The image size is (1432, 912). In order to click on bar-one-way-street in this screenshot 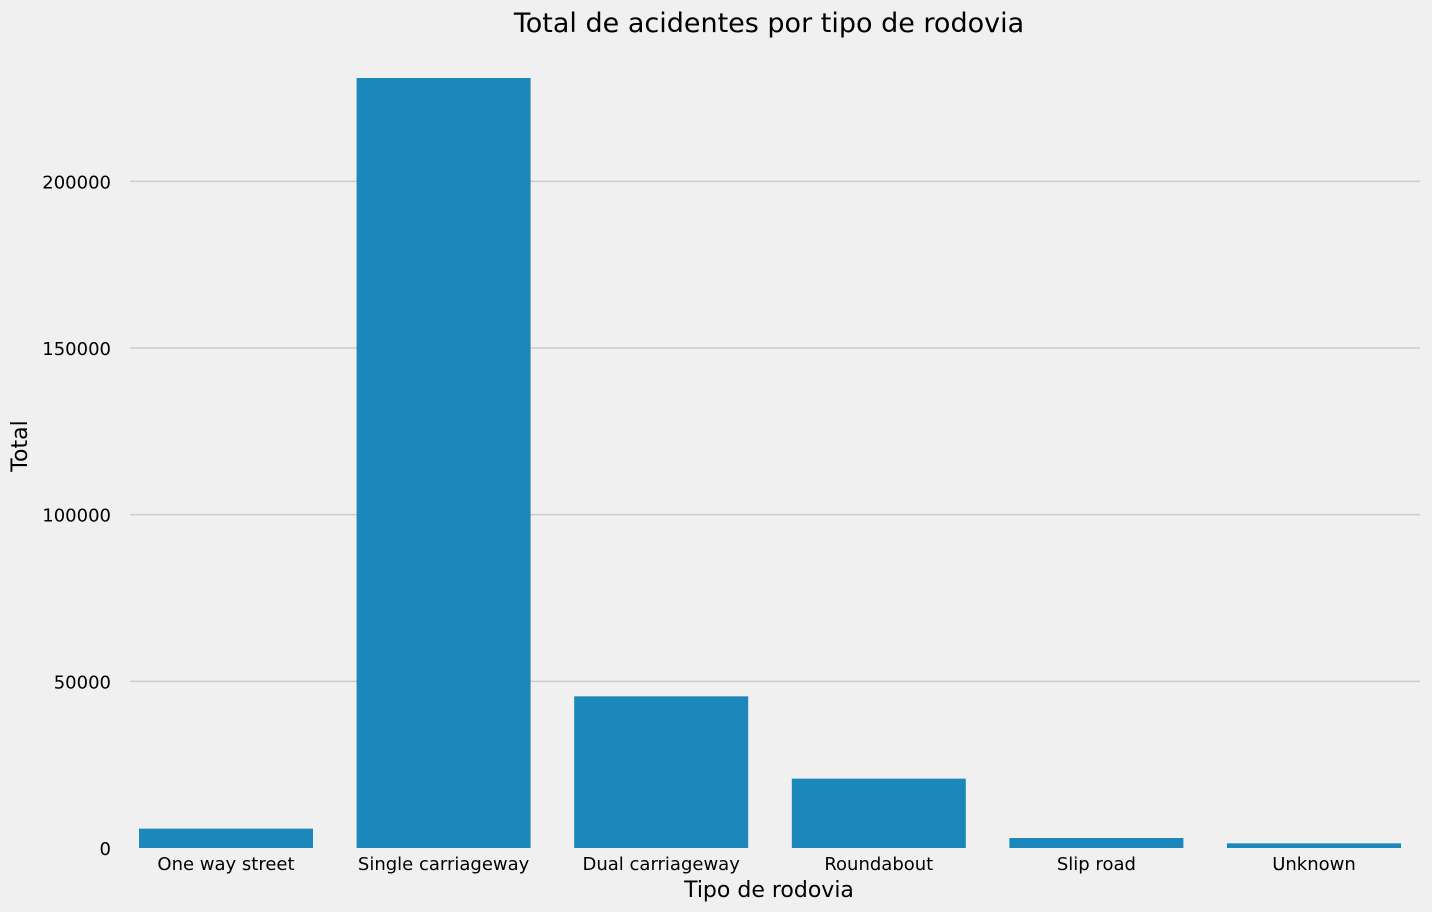, I will do `click(226, 838)`.